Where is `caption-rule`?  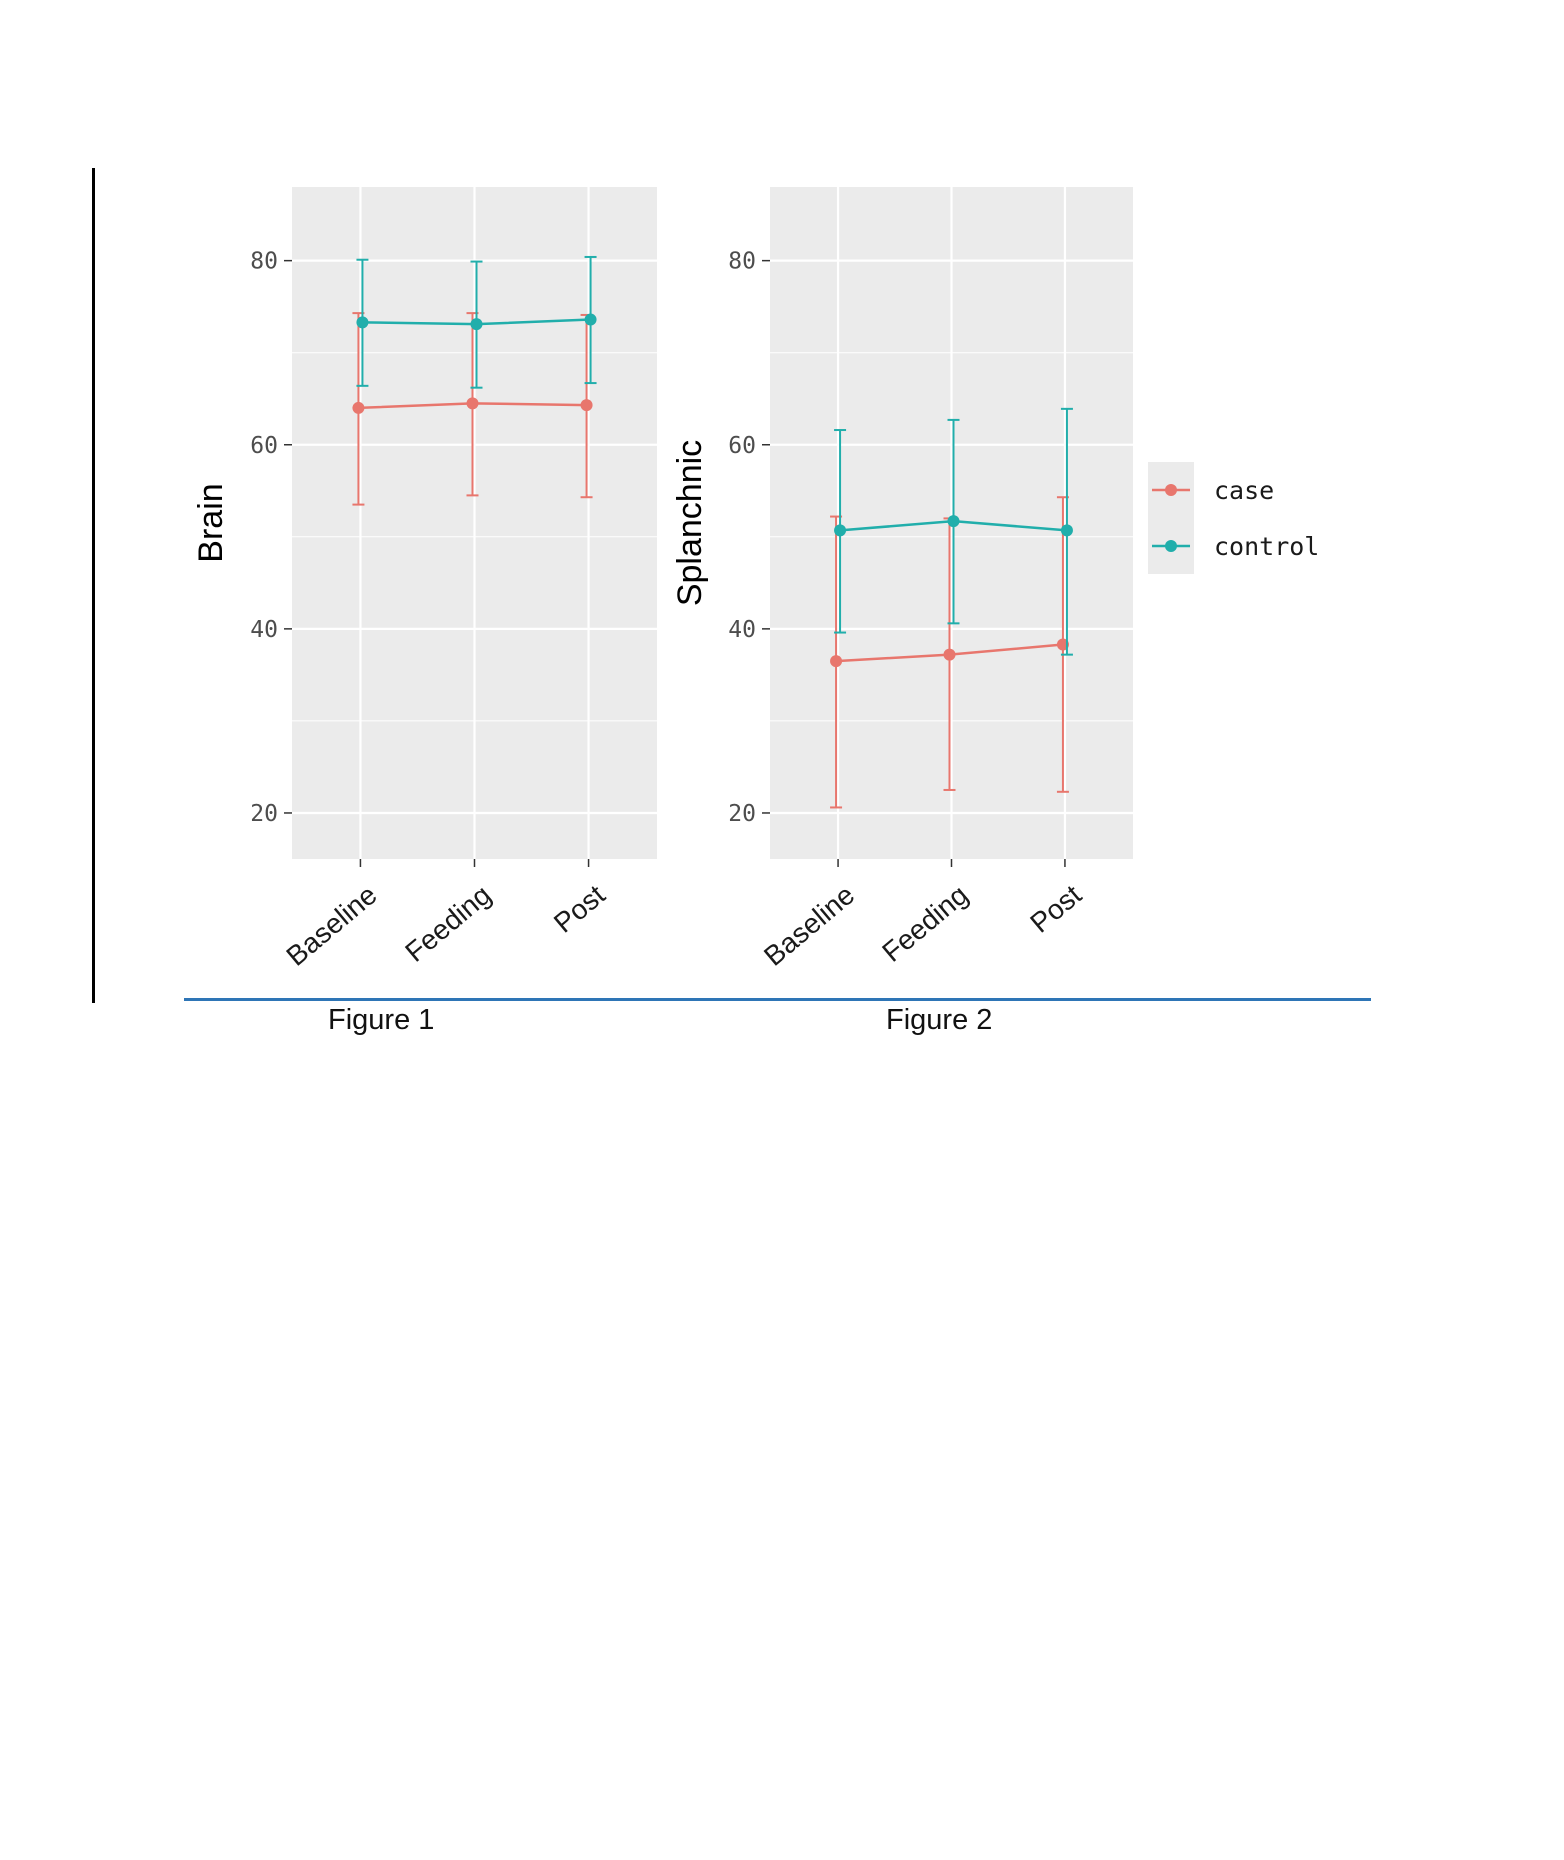
caption-rule is located at coordinates (777, 999).